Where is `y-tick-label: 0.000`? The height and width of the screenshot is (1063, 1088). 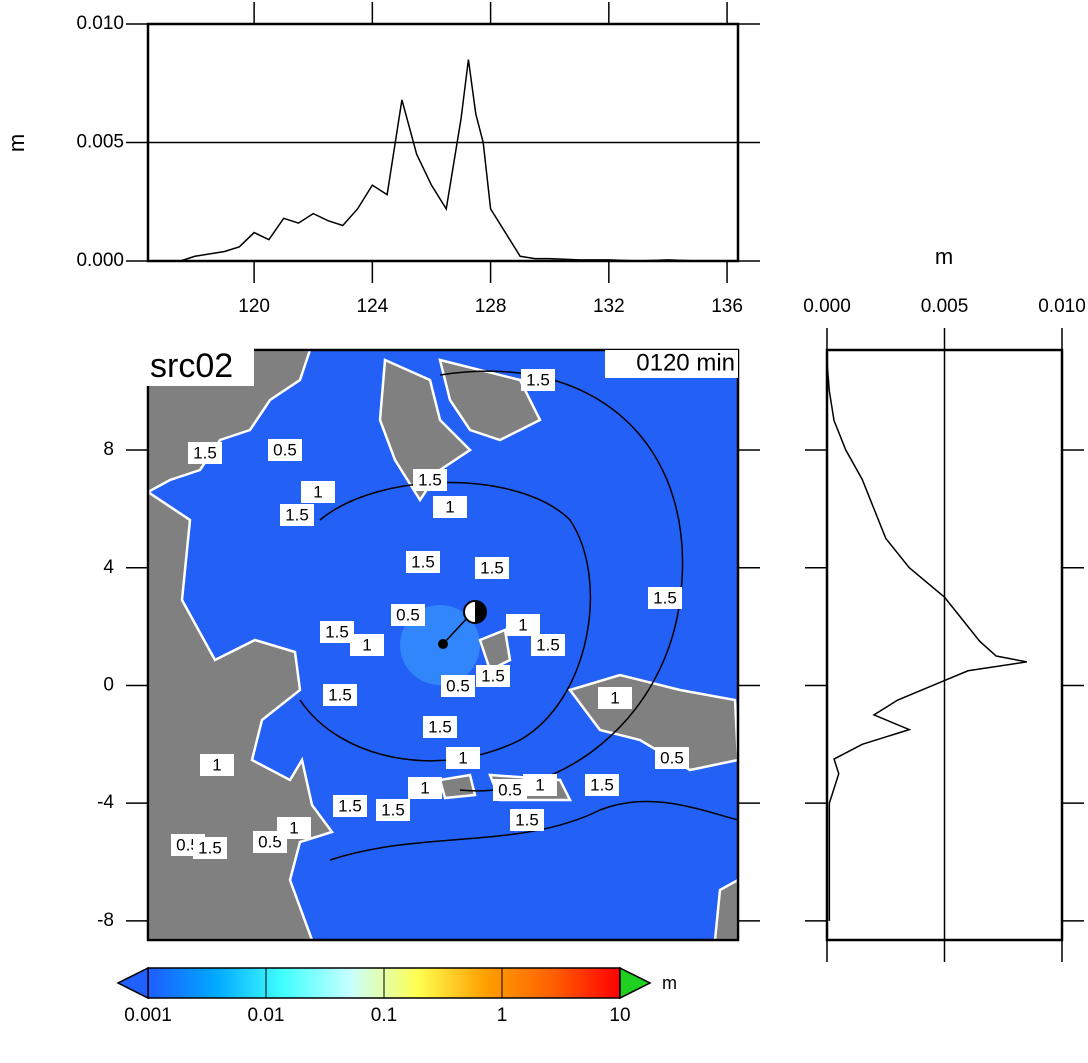 y-tick-label: 0.000 is located at coordinates (100, 260).